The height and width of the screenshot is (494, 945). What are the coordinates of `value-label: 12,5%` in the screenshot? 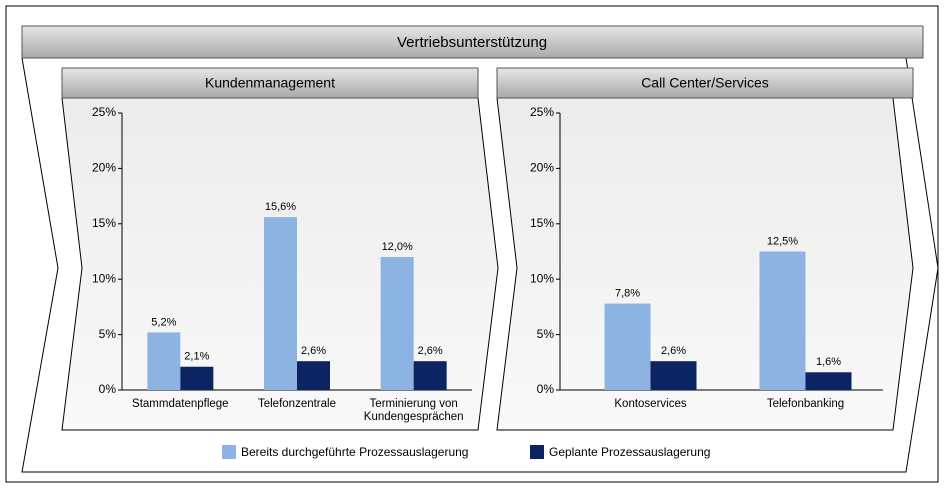 It's located at (782, 241).